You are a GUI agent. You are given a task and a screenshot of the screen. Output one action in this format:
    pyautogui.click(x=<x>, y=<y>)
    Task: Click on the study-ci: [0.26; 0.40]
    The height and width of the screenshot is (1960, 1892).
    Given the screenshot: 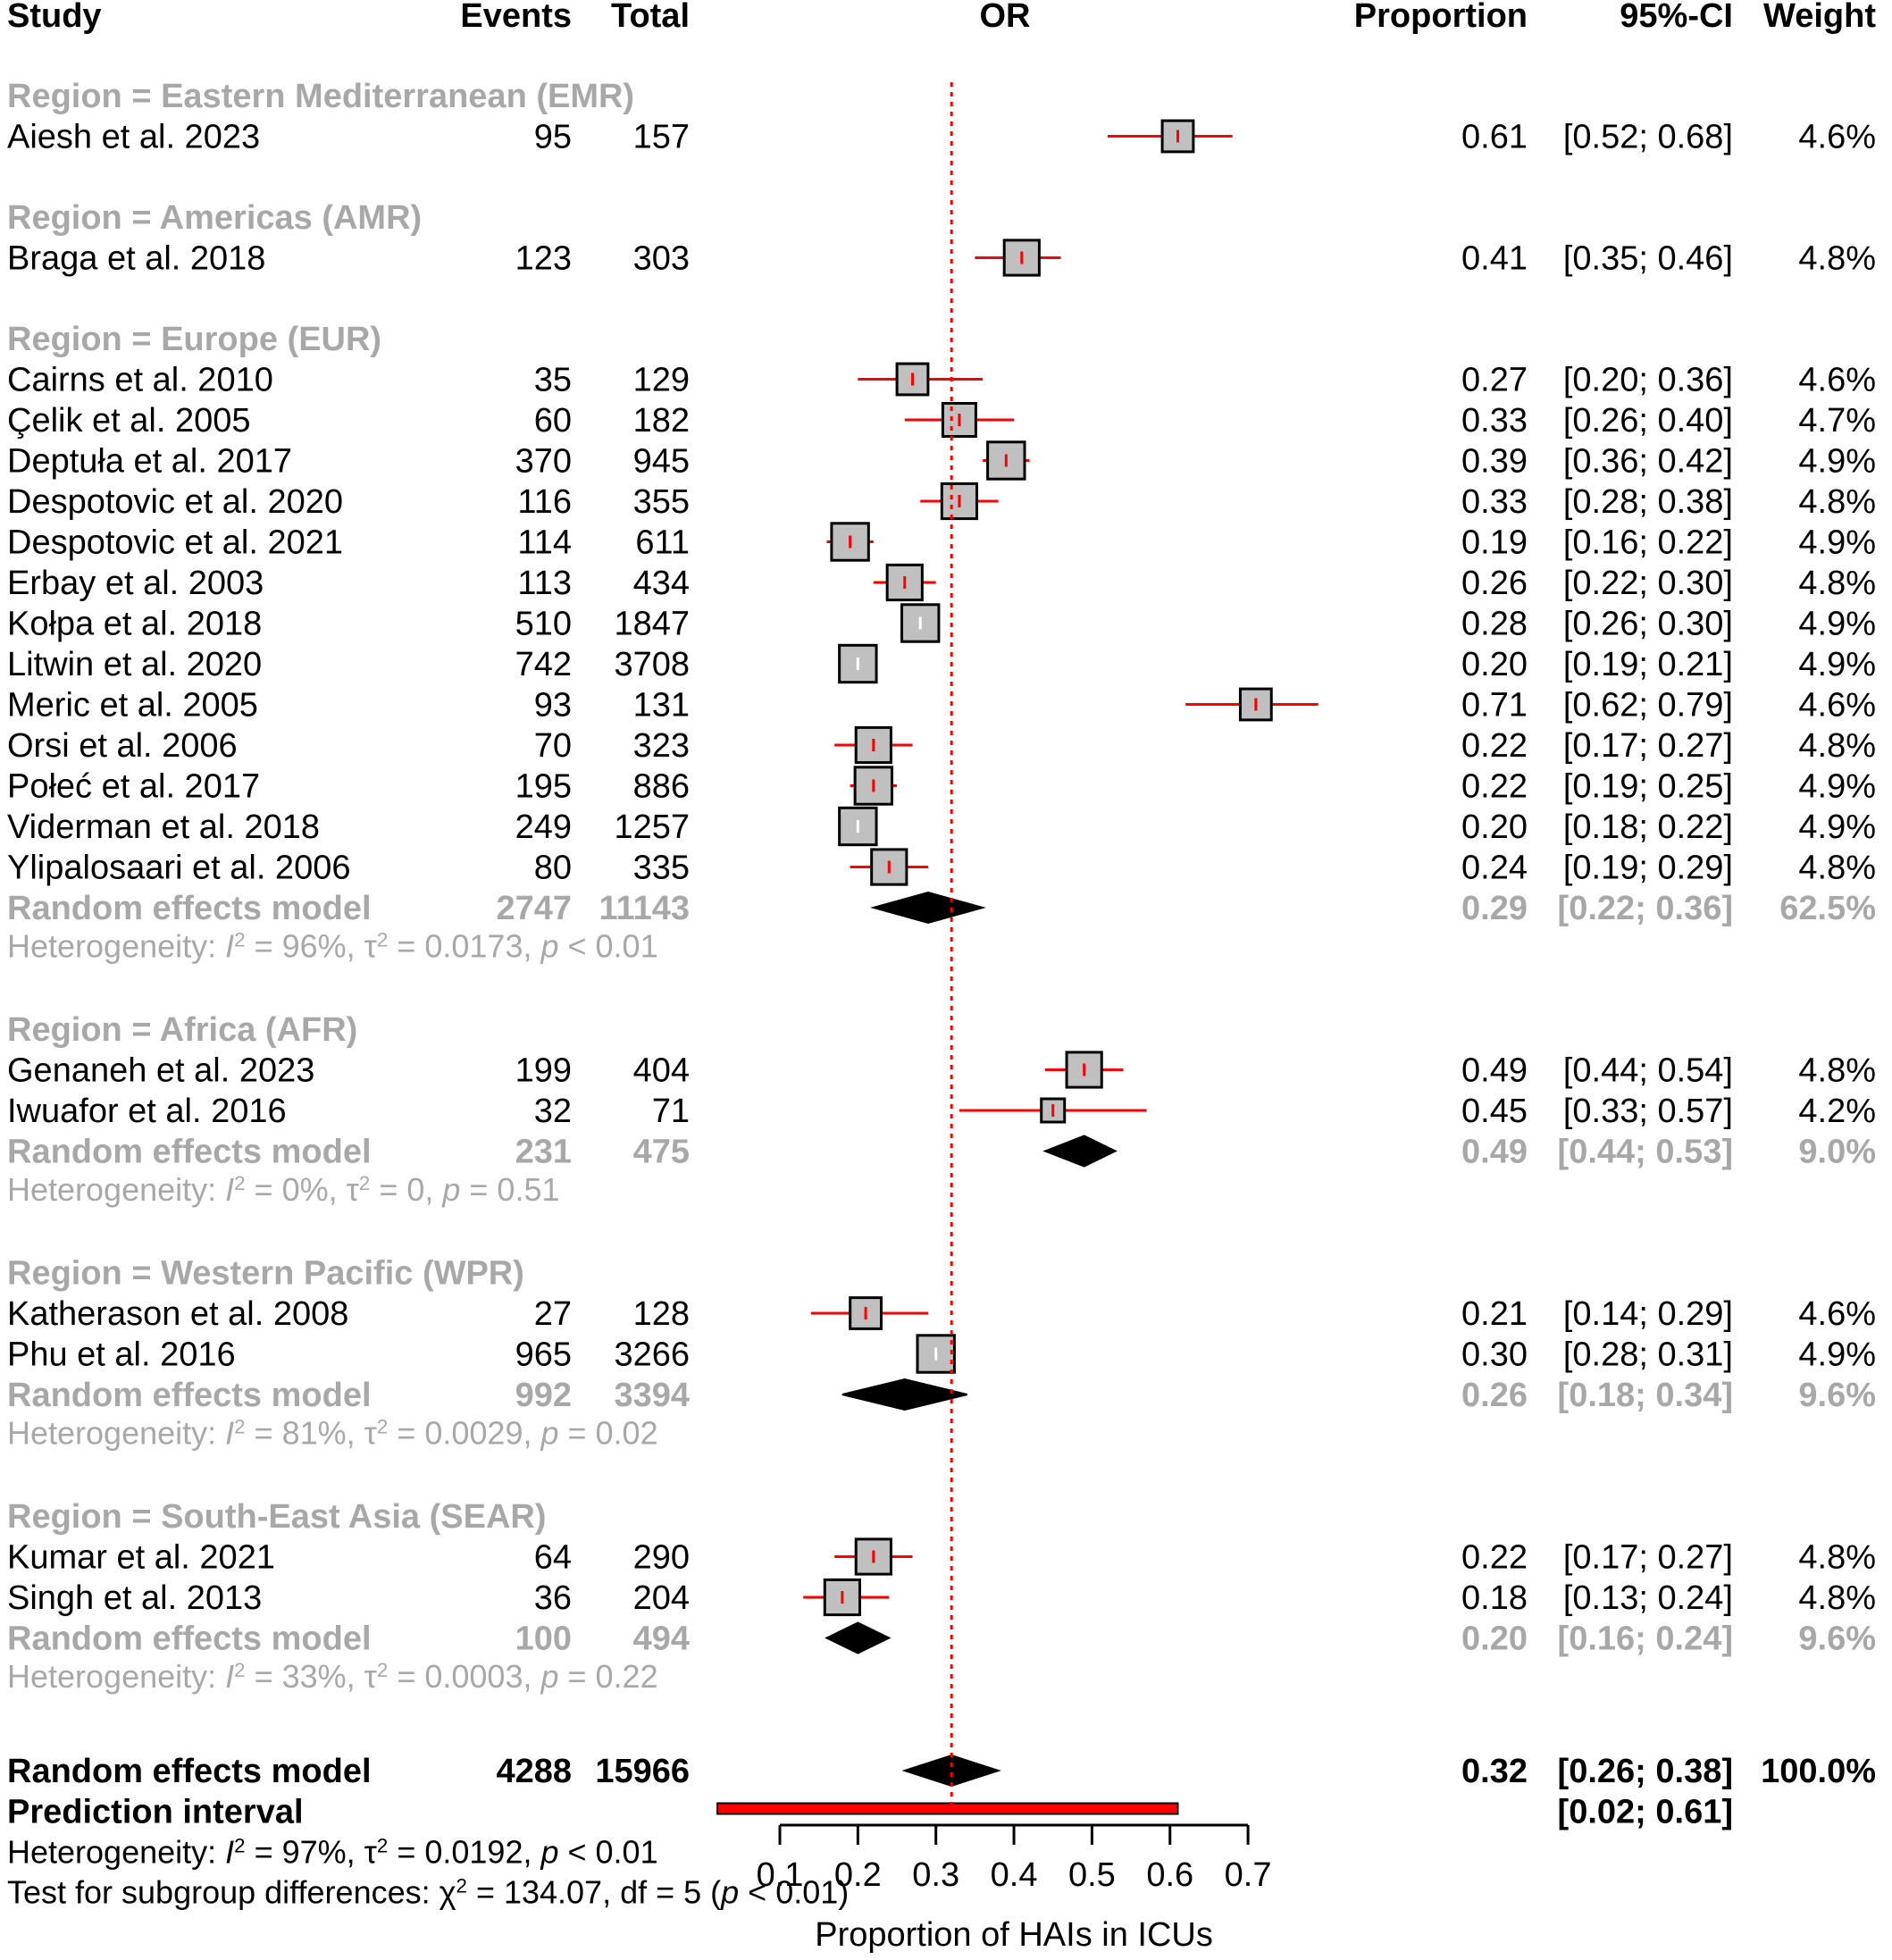 What is the action you would take?
    pyautogui.click(x=1648, y=421)
    